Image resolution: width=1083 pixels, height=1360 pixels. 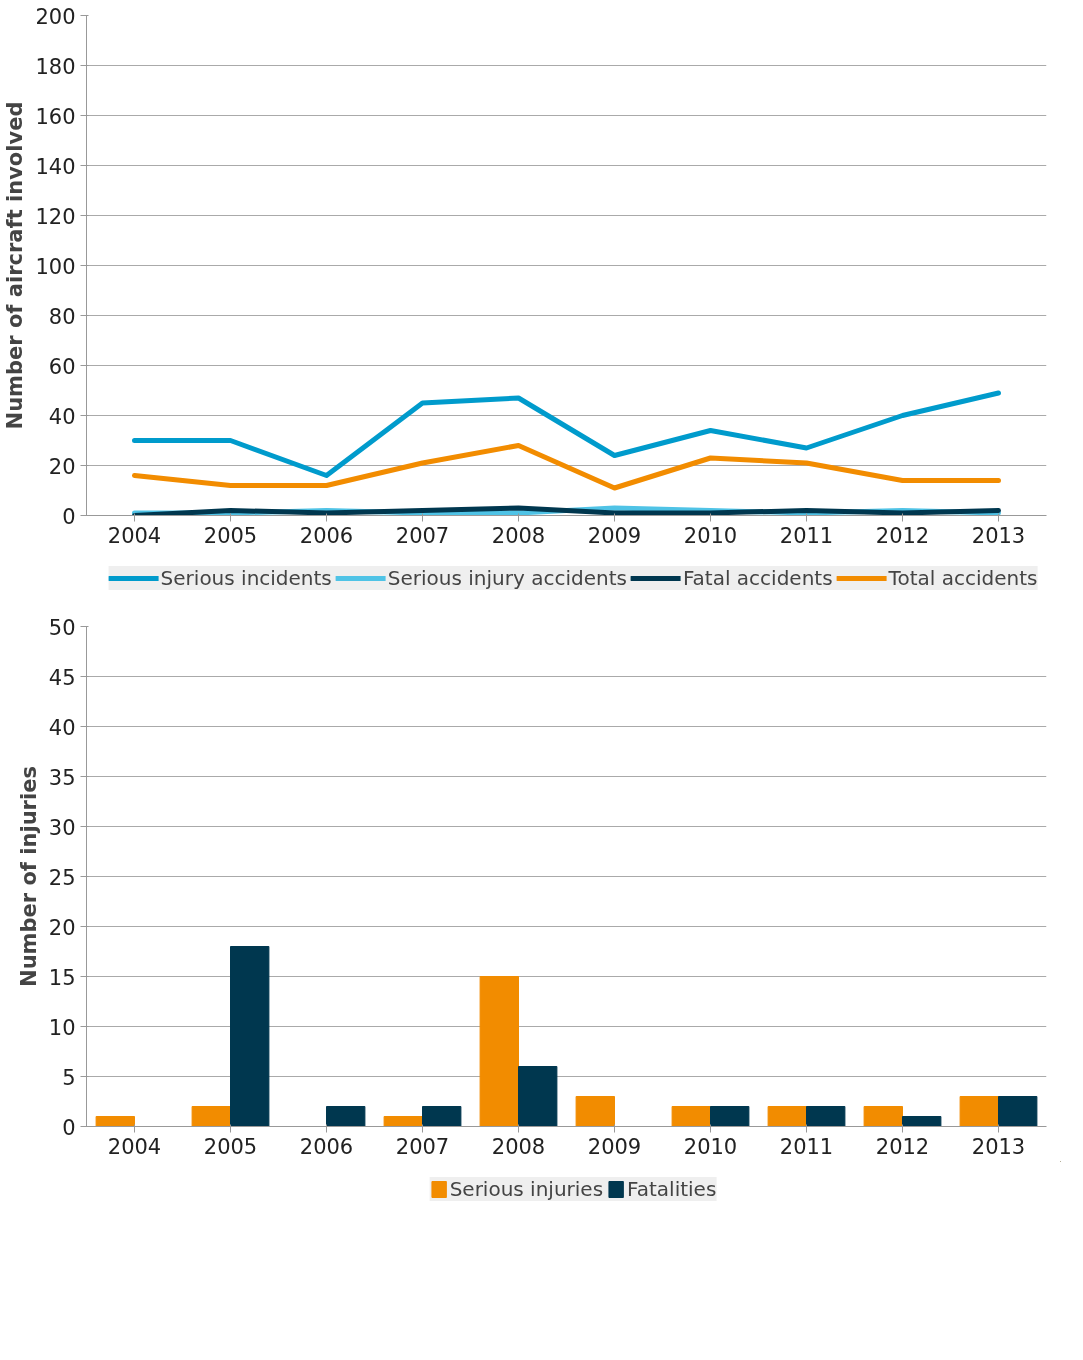 I want to click on y-tick-label: 25, so click(x=62, y=877).